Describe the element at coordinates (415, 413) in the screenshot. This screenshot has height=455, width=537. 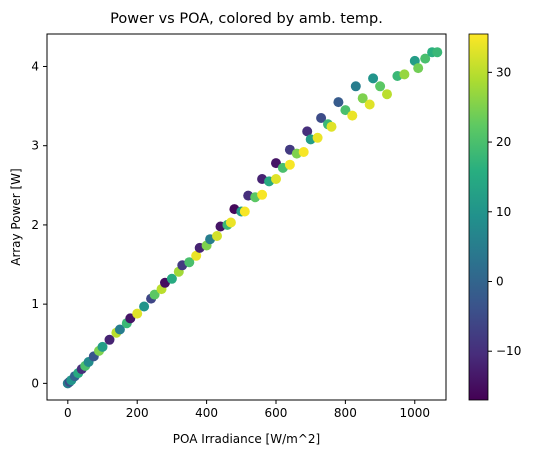
I see `x-tick-label: 1000` at that location.